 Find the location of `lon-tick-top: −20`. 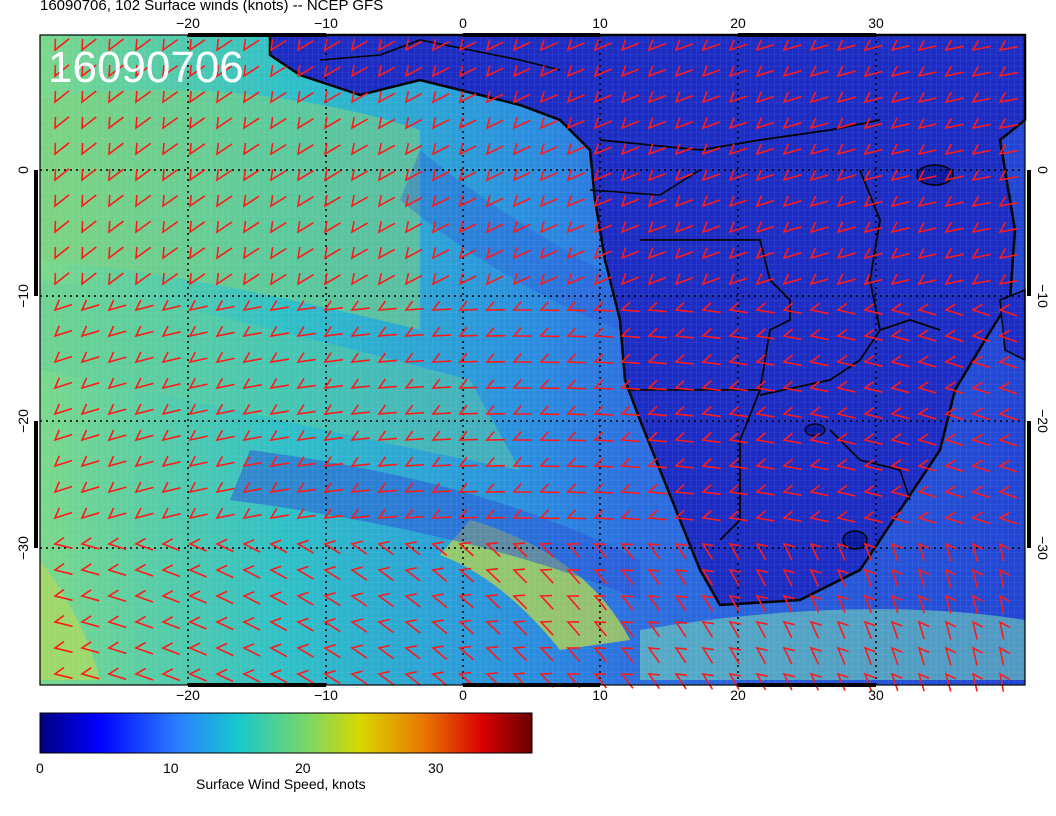

lon-tick-top: −20 is located at coordinates (188, 23).